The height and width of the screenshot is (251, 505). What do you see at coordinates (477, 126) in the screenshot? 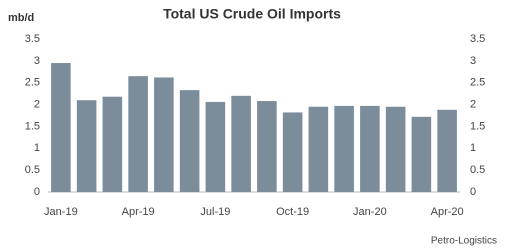
I see `y2-tick-label: 1.5` at bounding box center [477, 126].